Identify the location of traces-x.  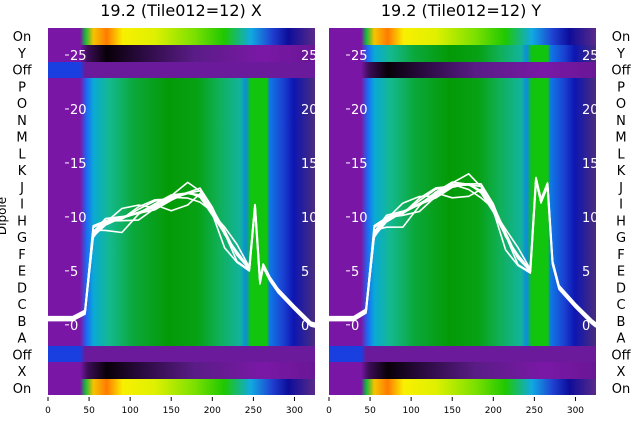
(181, 254).